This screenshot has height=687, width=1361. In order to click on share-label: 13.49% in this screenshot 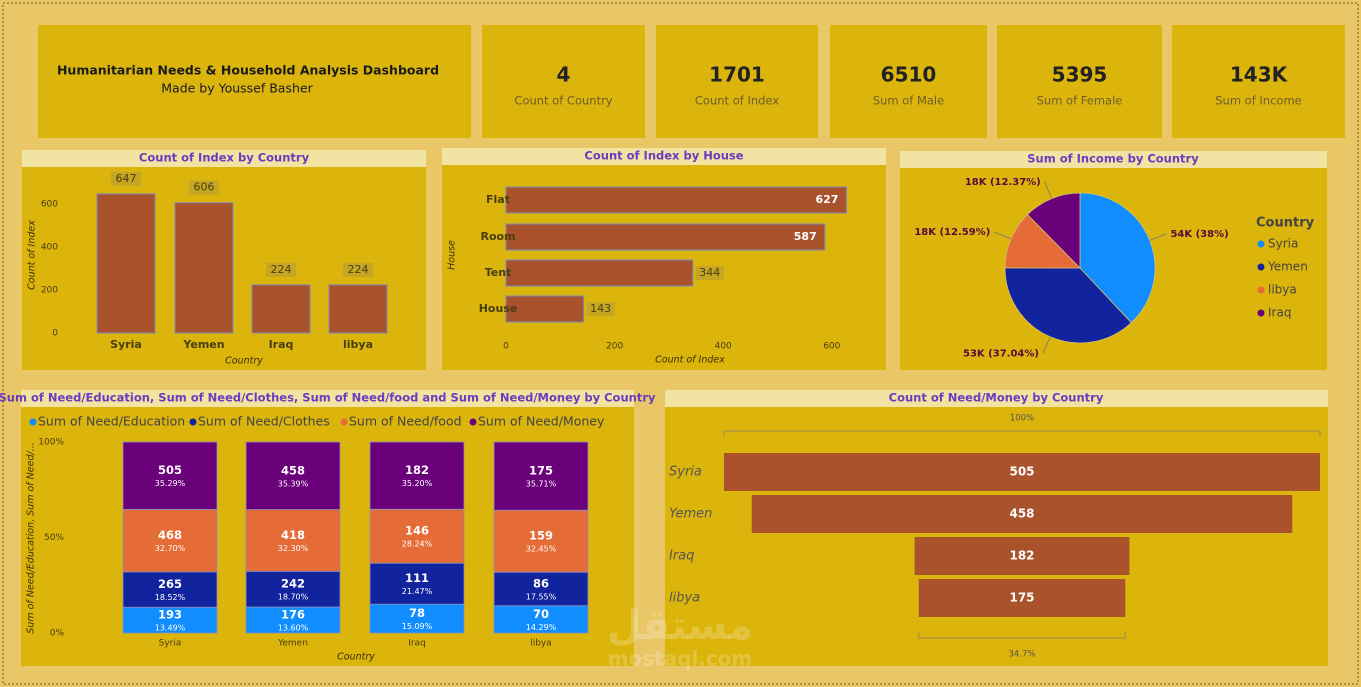, I will do `click(170, 628)`.